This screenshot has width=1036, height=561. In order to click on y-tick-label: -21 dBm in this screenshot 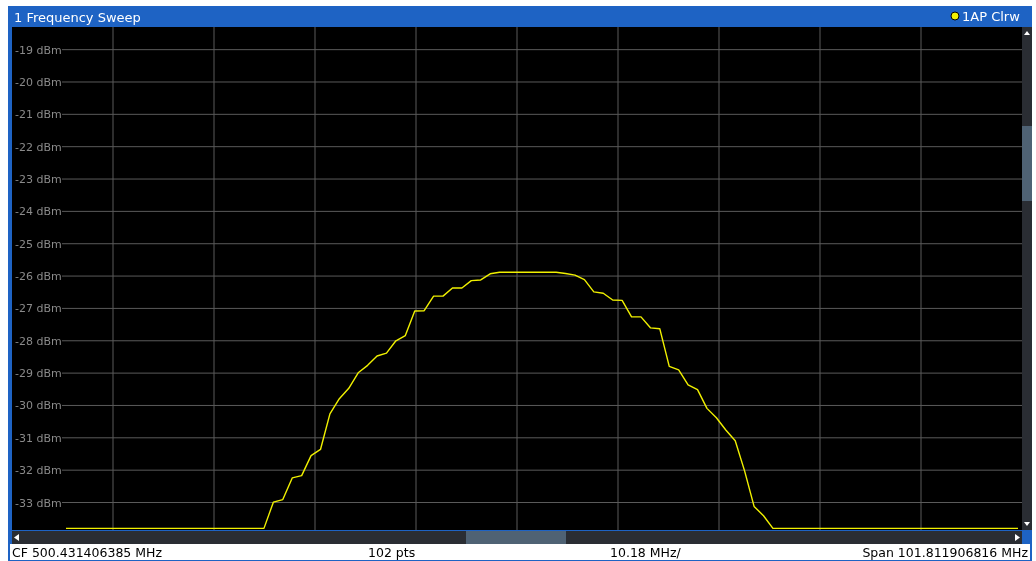, I will do `click(38, 115)`.